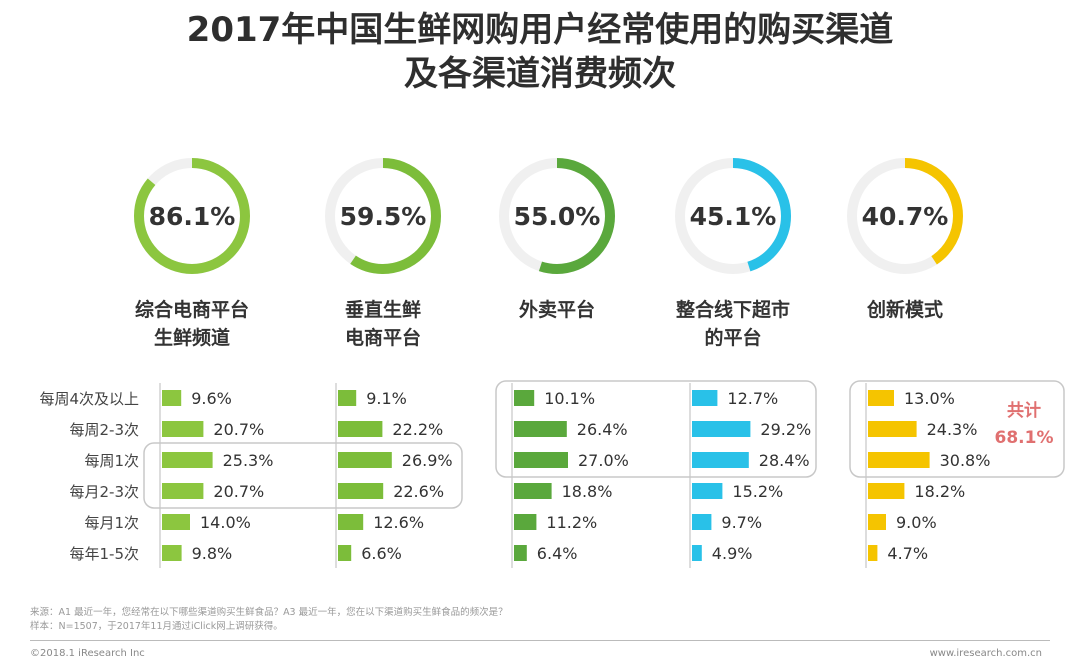 The image size is (1080, 670). What do you see at coordinates (881, 398) in the screenshot?
I see `bar-s5-r1` at bounding box center [881, 398].